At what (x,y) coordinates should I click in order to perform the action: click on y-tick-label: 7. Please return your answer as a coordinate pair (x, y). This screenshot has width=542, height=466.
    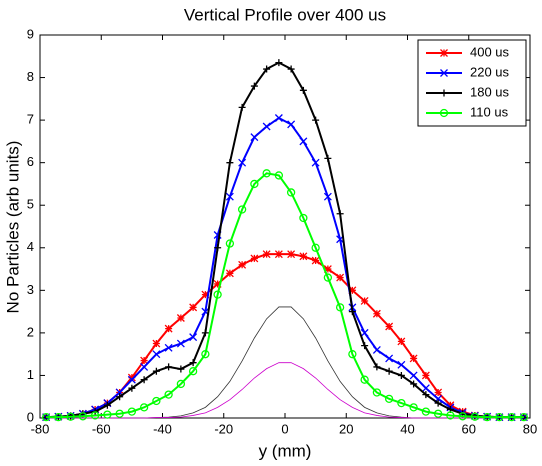
    Looking at the image, I should click on (30, 119).